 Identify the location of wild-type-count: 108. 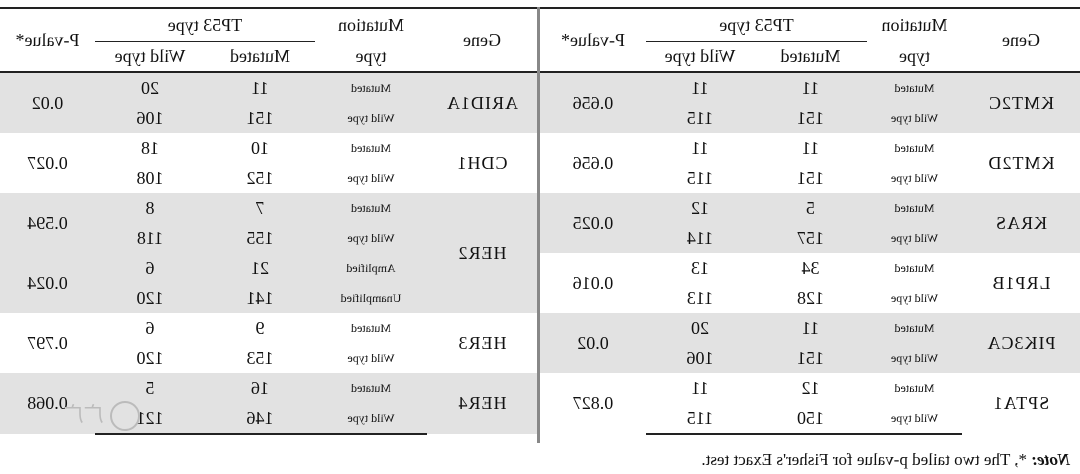
(150, 177).